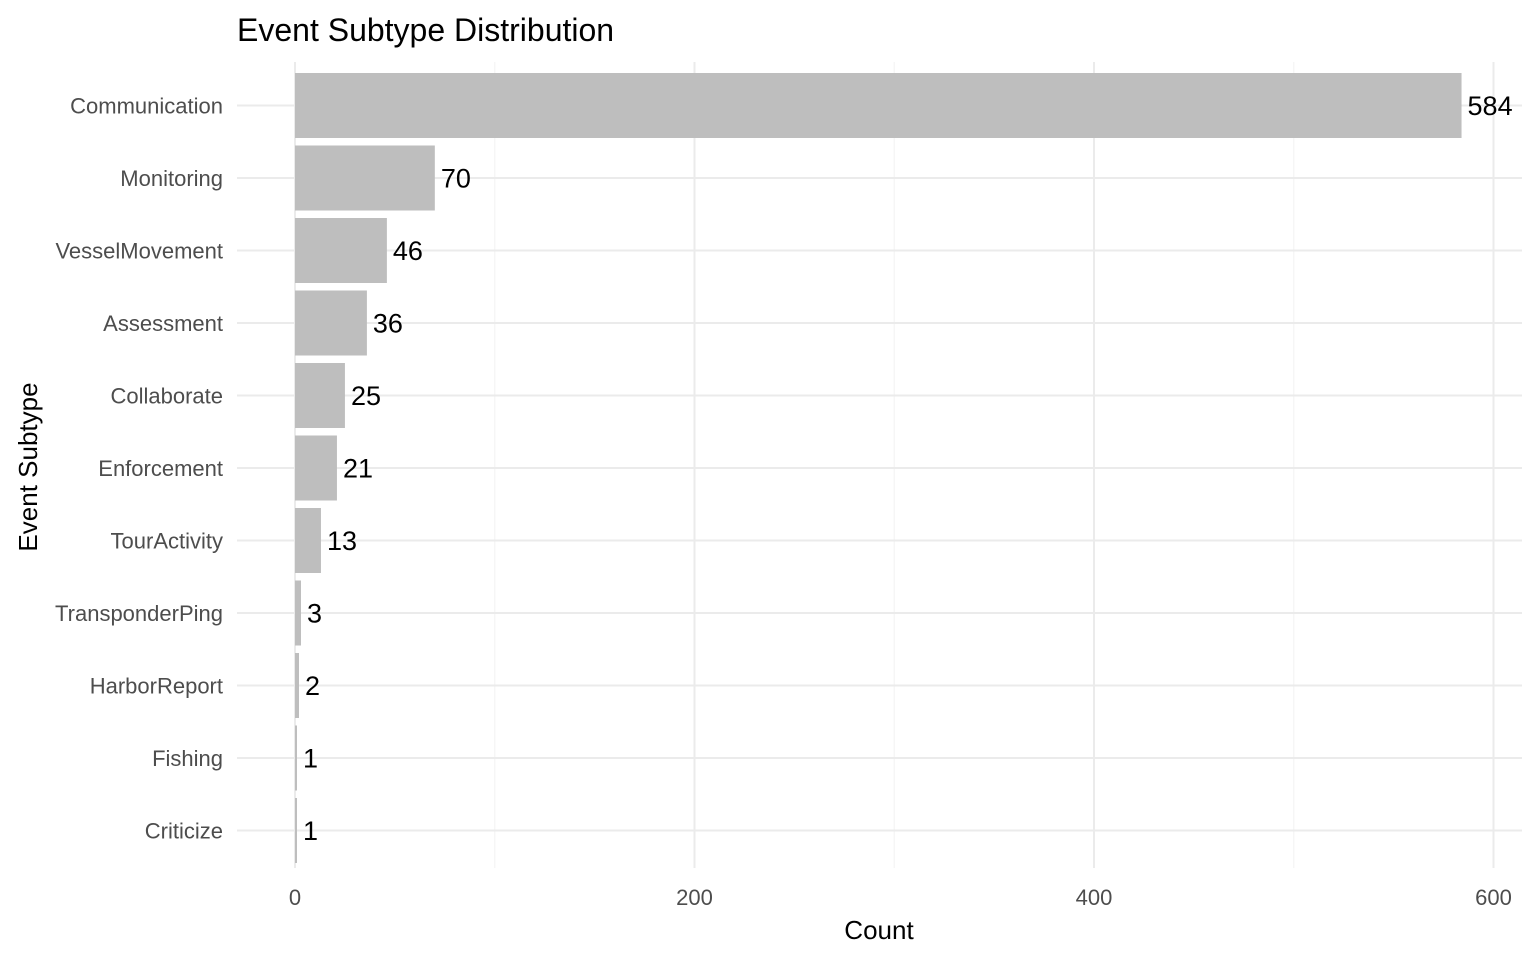  I want to click on data-label-enforcement: 21, so click(358, 469).